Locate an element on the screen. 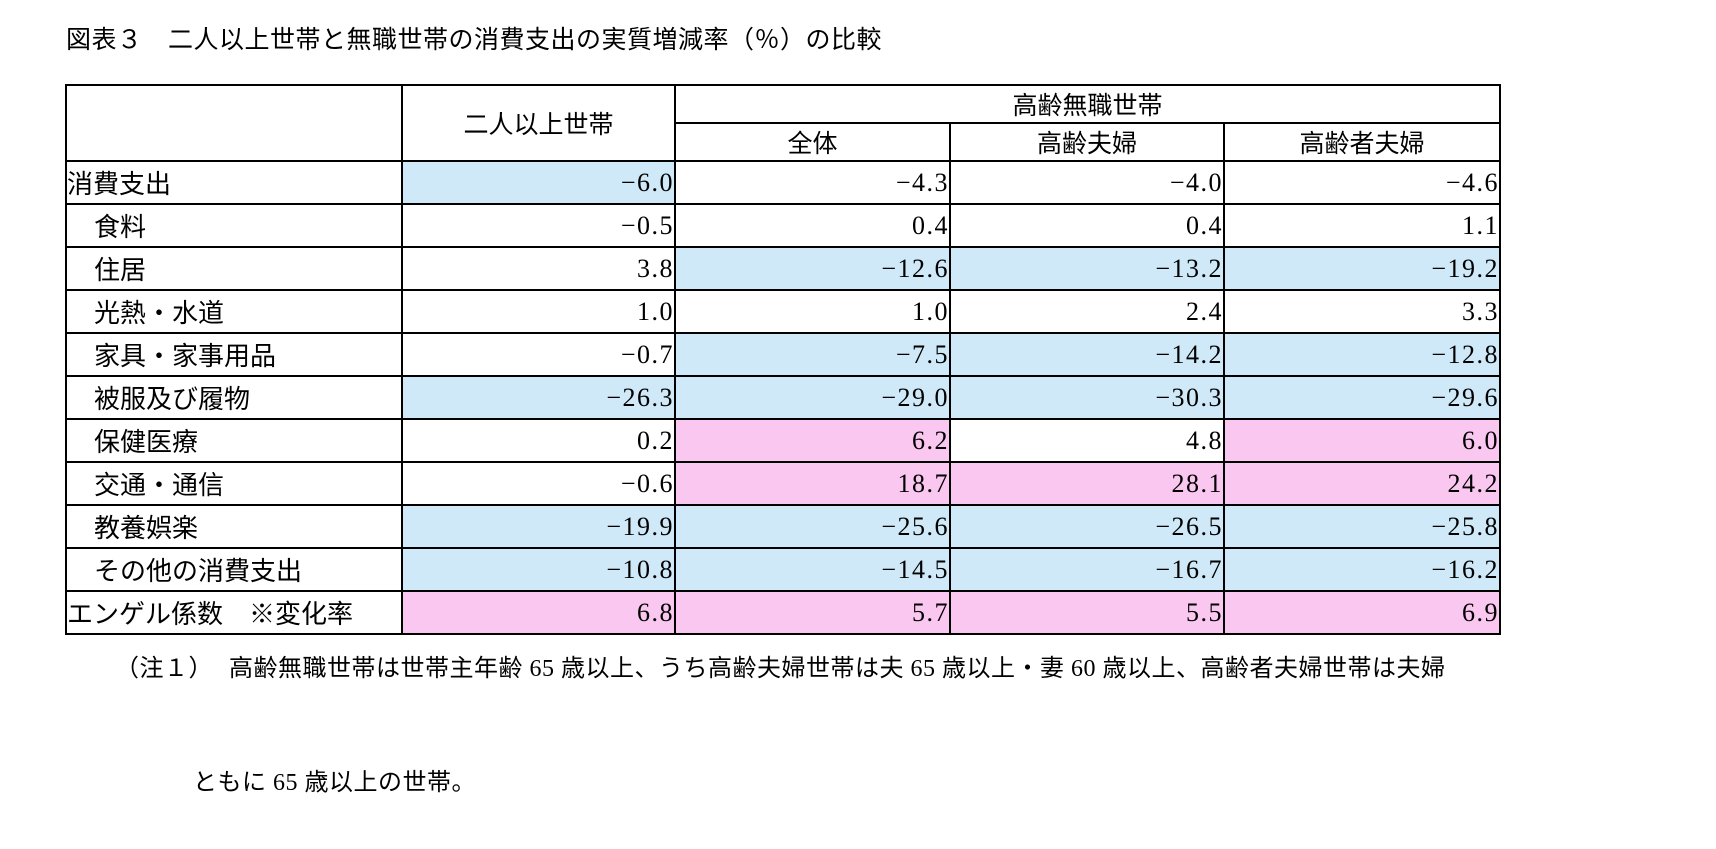 This screenshot has width=1716, height=849. value-cell: −0.5 is located at coordinates (538, 225).